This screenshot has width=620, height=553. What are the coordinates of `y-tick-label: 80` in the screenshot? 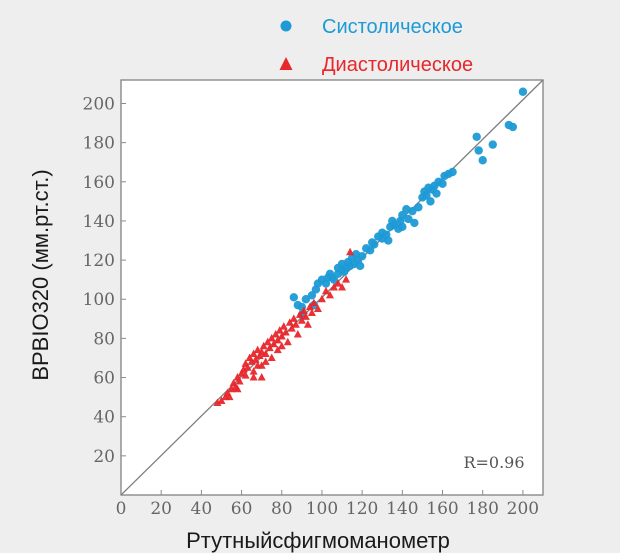 It's located at (104, 339).